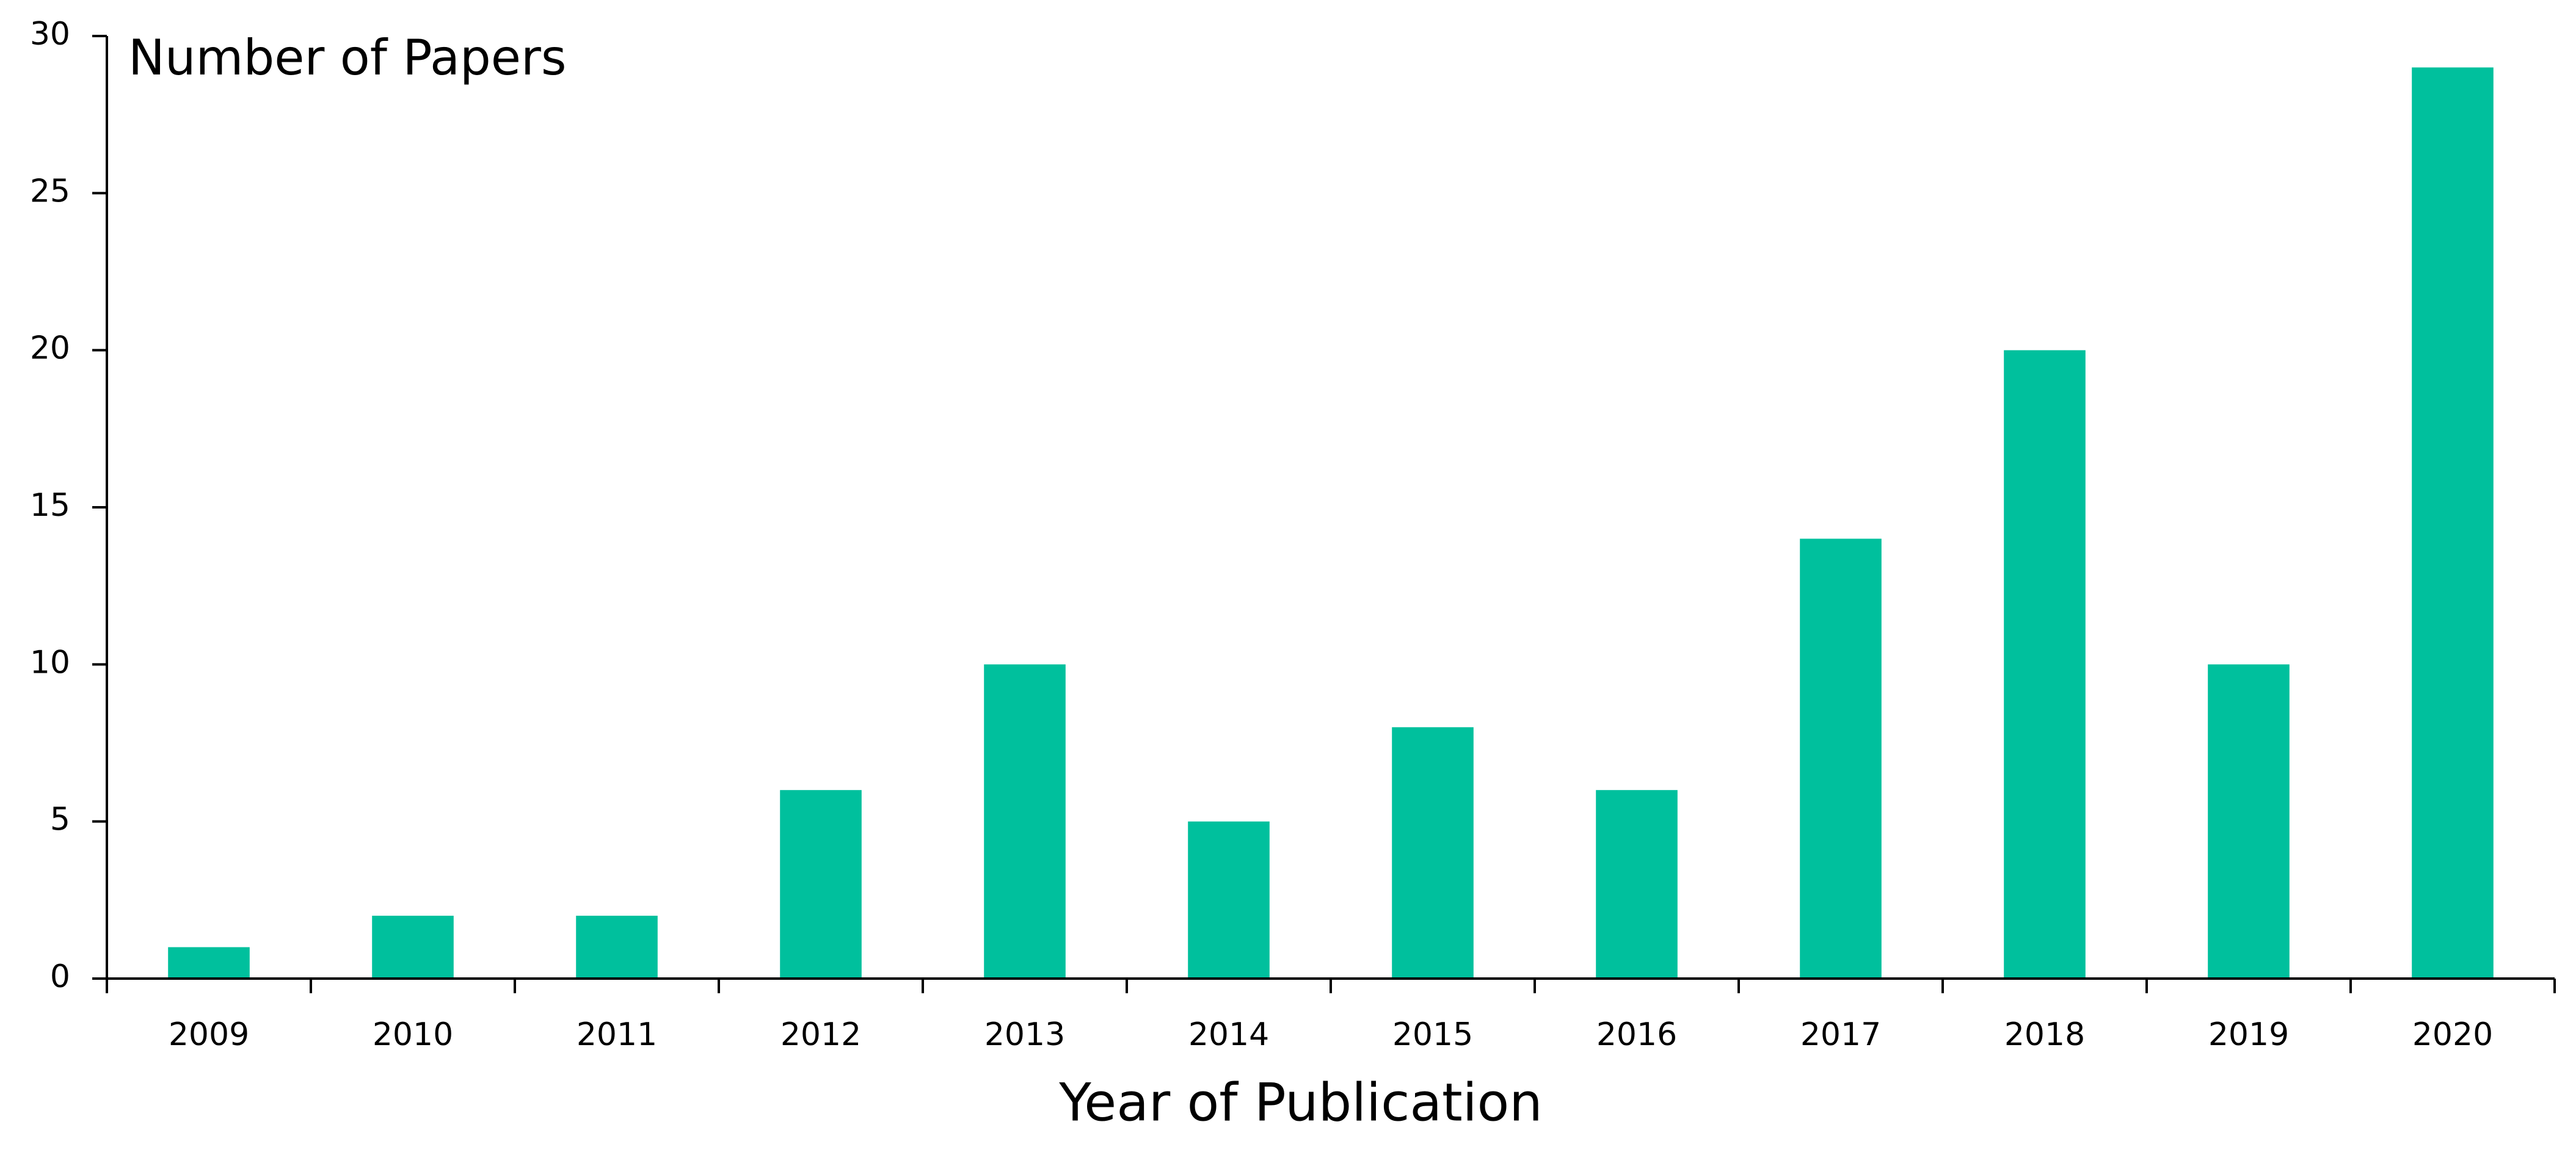 The image size is (2576, 1155). What do you see at coordinates (2045, 1034) in the screenshot?
I see `x-tick-label: 2018` at bounding box center [2045, 1034].